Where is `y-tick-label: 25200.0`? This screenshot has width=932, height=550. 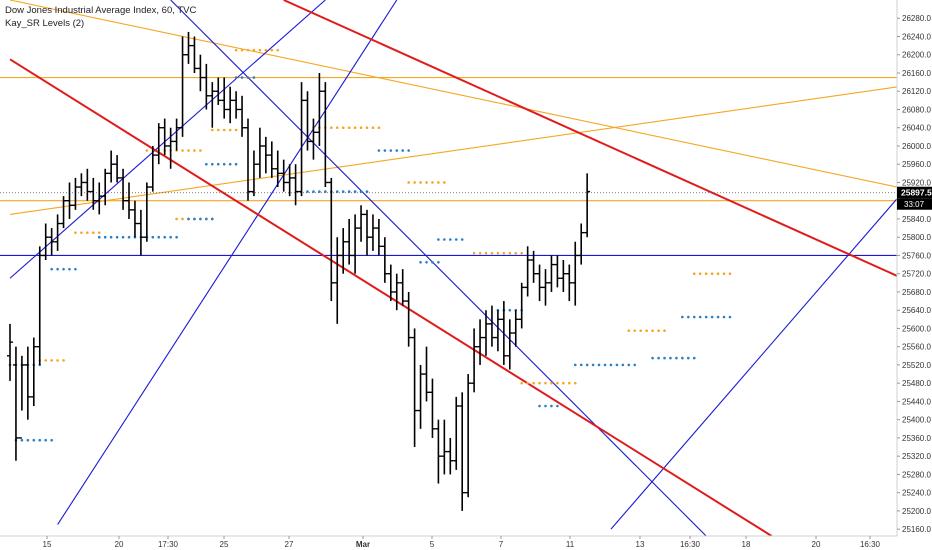 y-tick-label: 25200.0 is located at coordinates (916, 511).